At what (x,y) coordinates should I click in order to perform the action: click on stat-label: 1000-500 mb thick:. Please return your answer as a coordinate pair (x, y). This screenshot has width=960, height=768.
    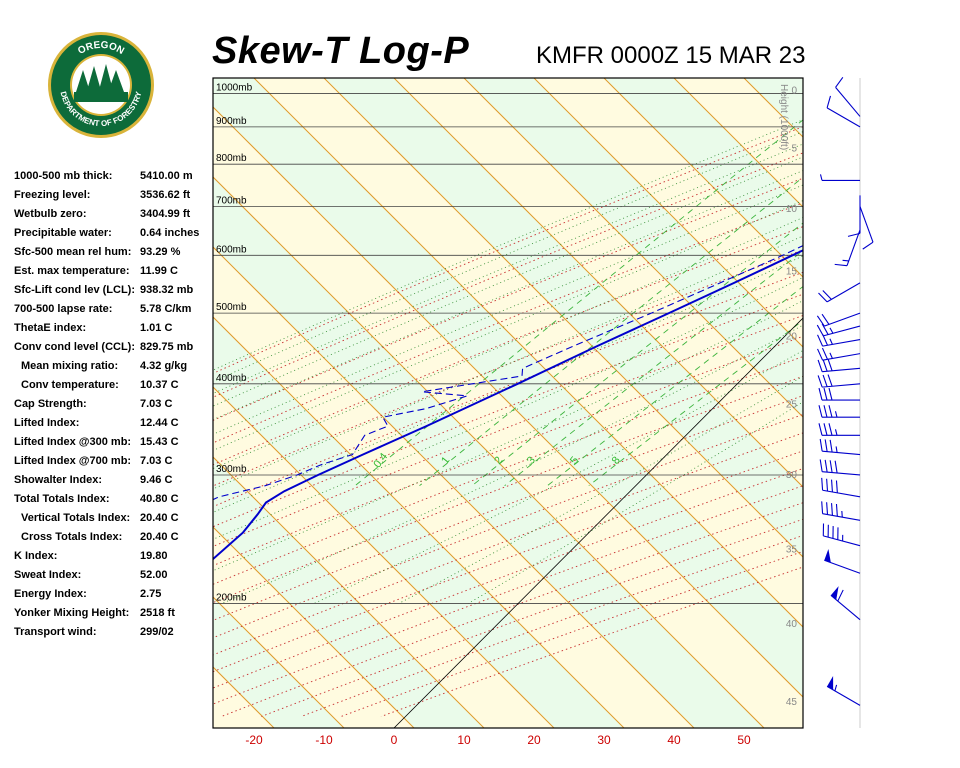
    Looking at the image, I should click on (63, 176).